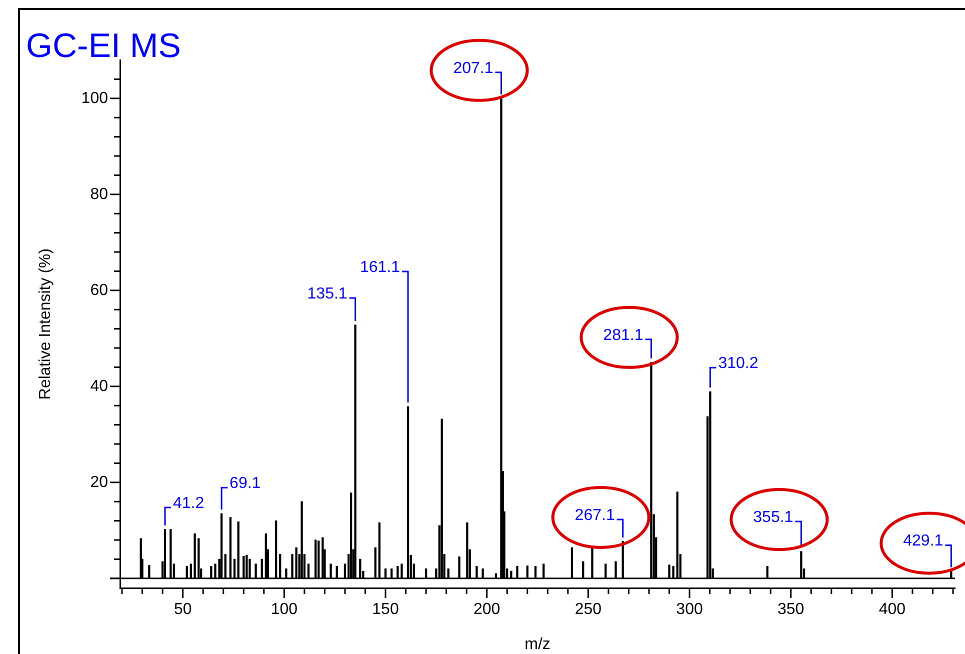  What do you see at coordinates (923, 541) in the screenshot?
I see `annotation: 429.1` at bounding box center [923, 541].